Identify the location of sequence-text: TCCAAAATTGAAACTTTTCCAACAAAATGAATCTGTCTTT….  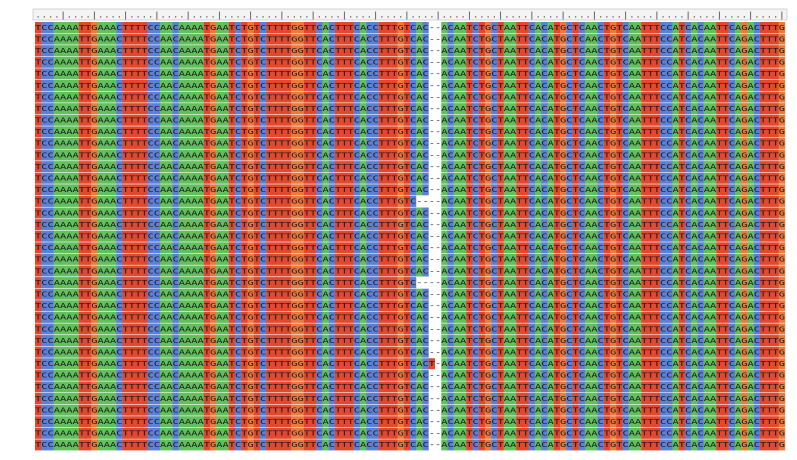
(410, 352).